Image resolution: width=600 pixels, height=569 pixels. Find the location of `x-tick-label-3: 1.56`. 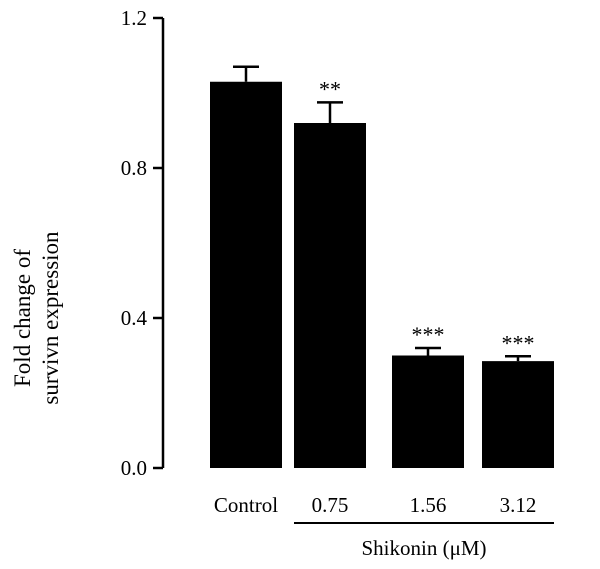

x-tick-label-3: 1.56 is located at coordinates (428, 505).